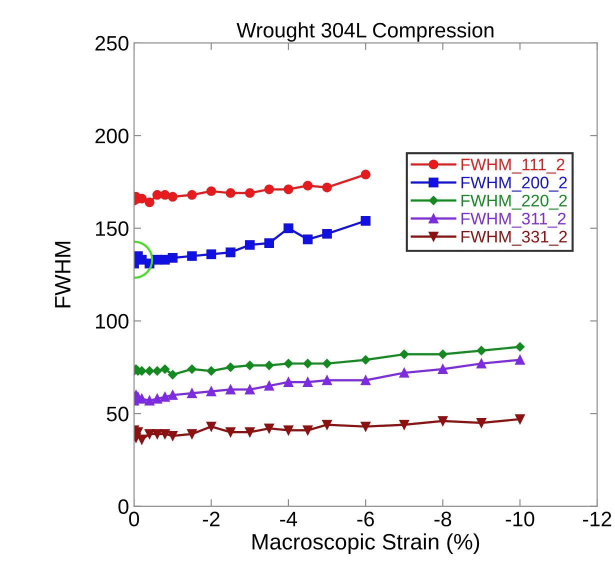 This screenshot has width=615, height=588. What do you see at coordinates (513, 166) in the screenshot?
I see `legend-label: FWHM_111_2` at bounding box center [513, 166].